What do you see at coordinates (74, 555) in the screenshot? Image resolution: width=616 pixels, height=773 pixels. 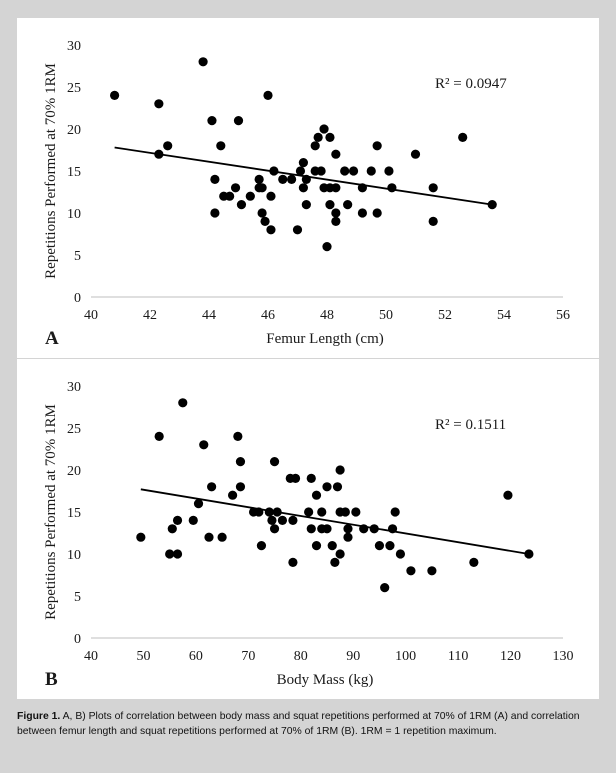 I see `y-tick-label: 10` at bounding box center [74, 555].